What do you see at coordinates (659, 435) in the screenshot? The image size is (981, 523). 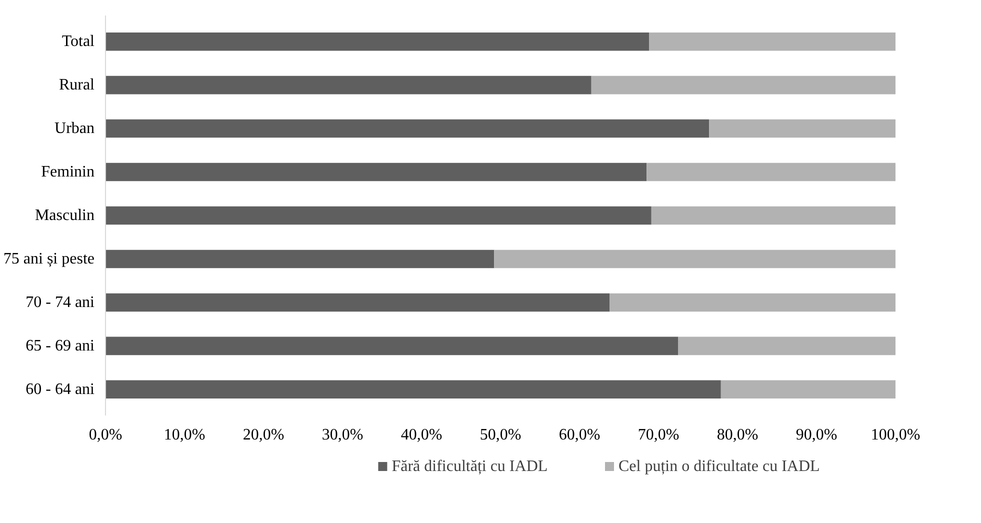 I see `x-tick-label: 70,0%` at bounding box center [659, 435].